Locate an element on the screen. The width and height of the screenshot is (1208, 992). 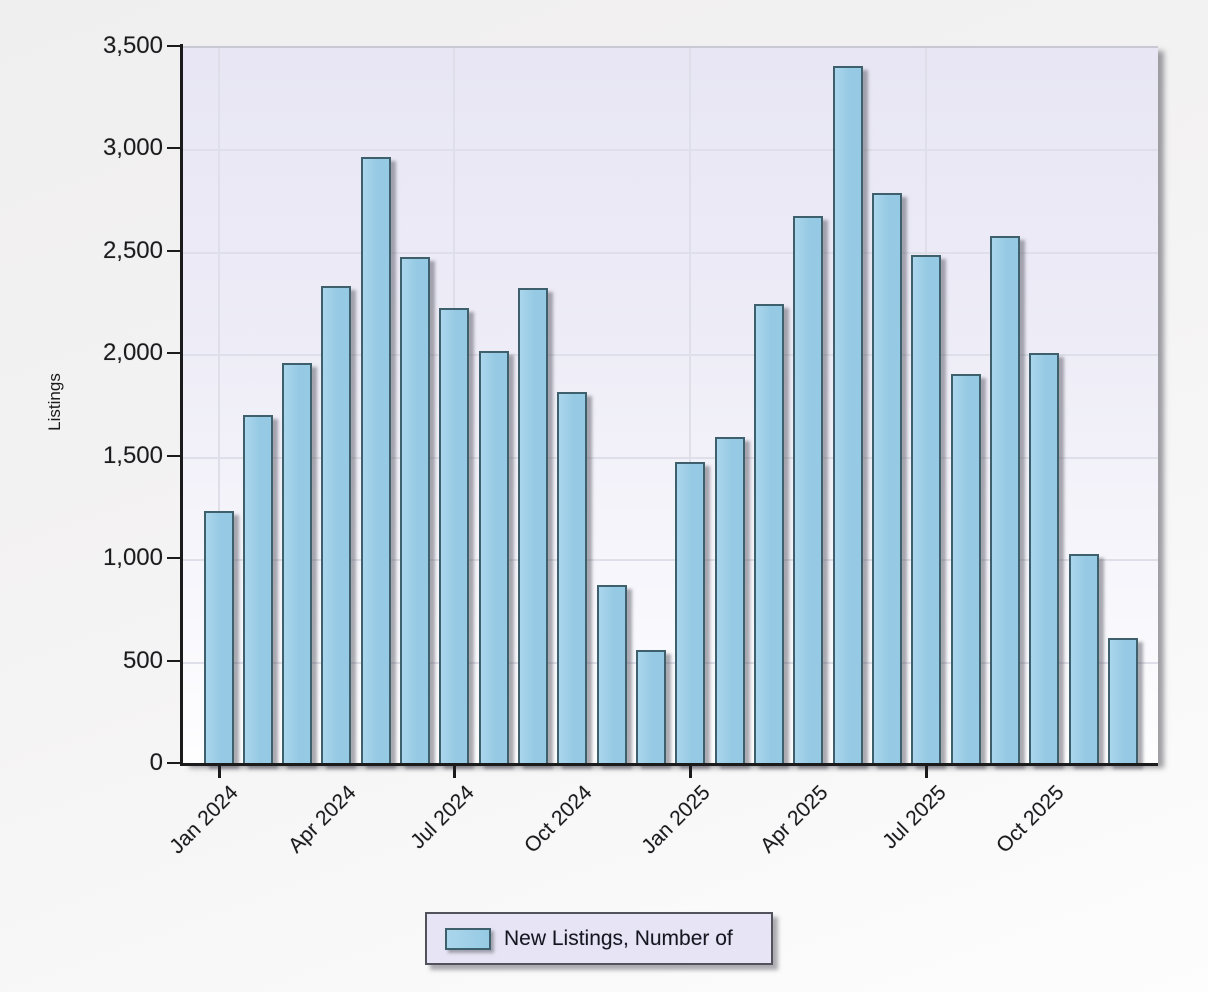
x-tick-label: Jan 2024 is located at coordinates (204, 820).